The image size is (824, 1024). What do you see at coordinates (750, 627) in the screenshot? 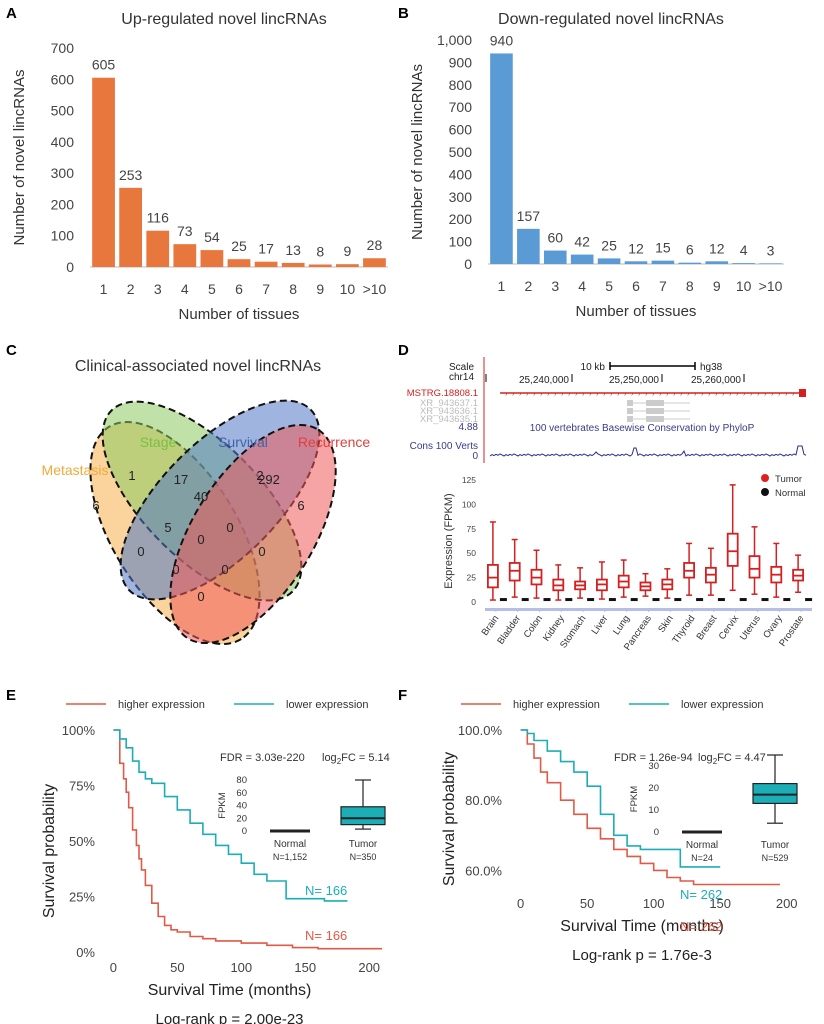
I see `x-tick-label: Uterus` at bounding box center [750, 627].